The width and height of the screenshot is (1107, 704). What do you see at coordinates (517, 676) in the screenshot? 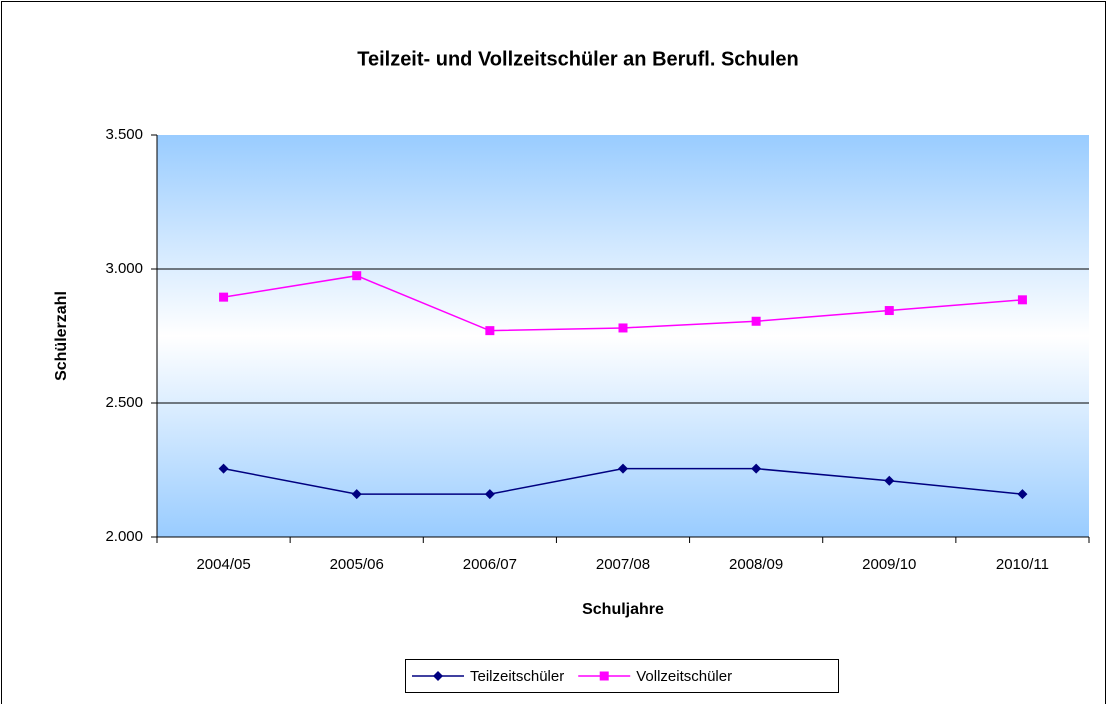
I see `legend-label: Teilzeitschüler` at bounding box center [517, 676].